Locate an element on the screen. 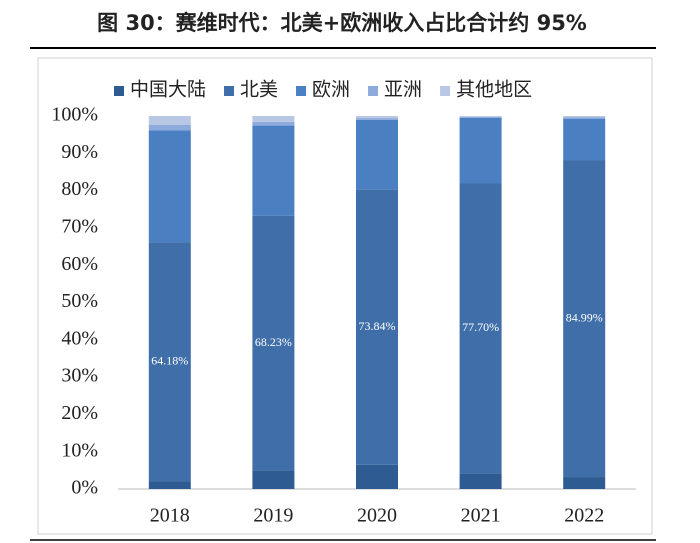  x-tick-label: 2018 is located at coordinates (170, 516).